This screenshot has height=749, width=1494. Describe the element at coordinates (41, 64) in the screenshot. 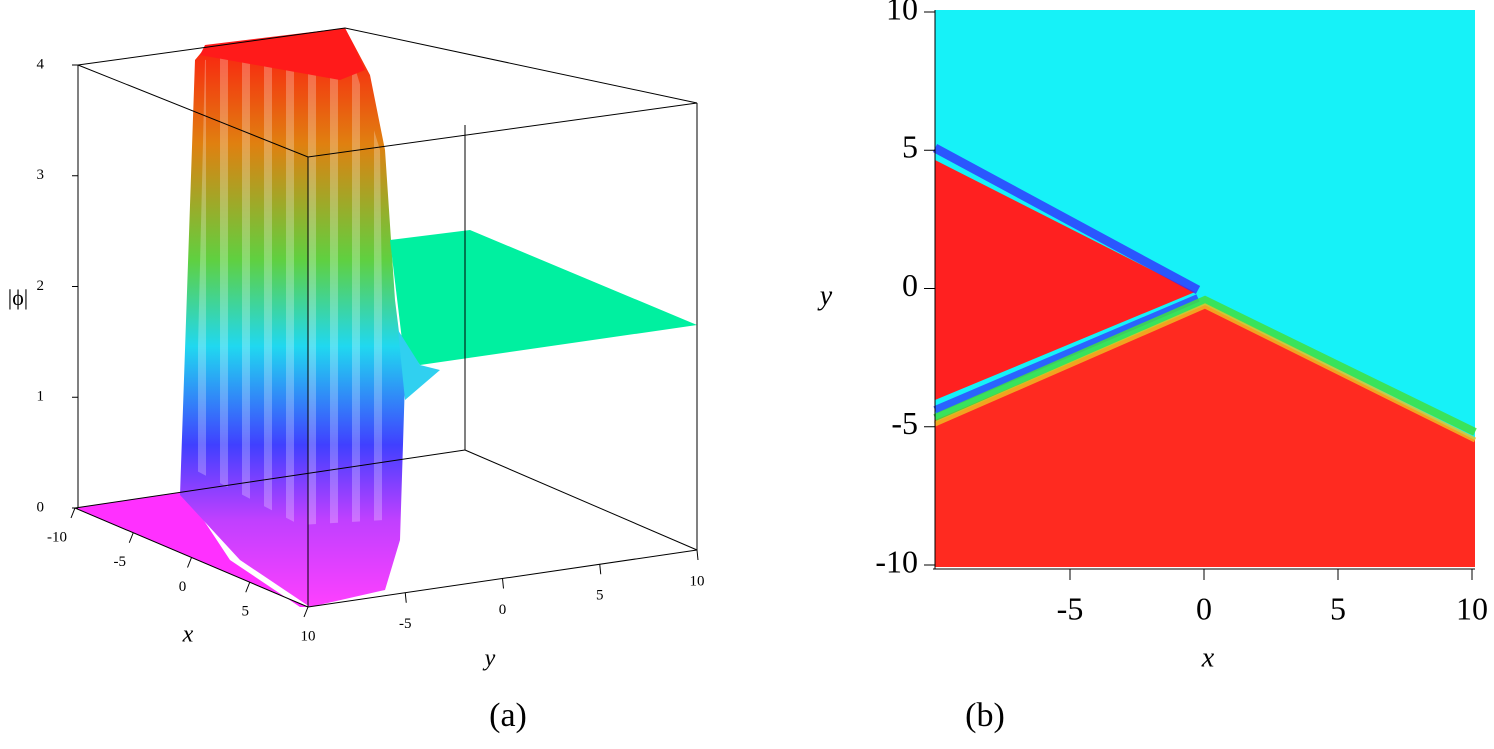

I see `z-tick-label: 4` at that location.